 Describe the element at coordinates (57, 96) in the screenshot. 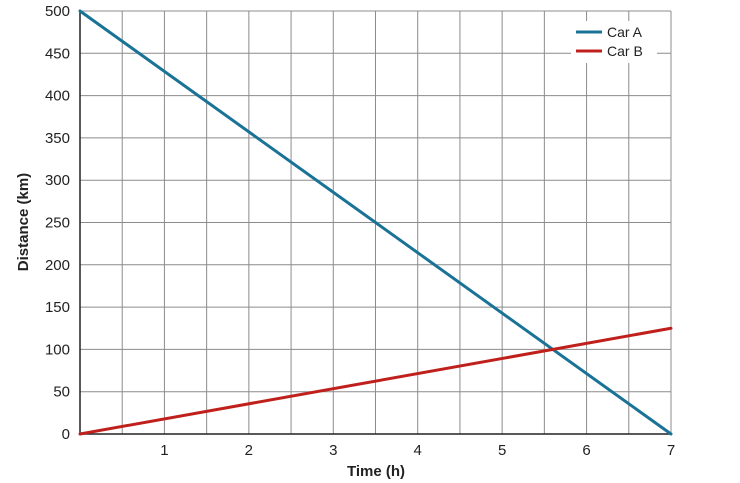

I see `y-tick-label: 400` at that location.